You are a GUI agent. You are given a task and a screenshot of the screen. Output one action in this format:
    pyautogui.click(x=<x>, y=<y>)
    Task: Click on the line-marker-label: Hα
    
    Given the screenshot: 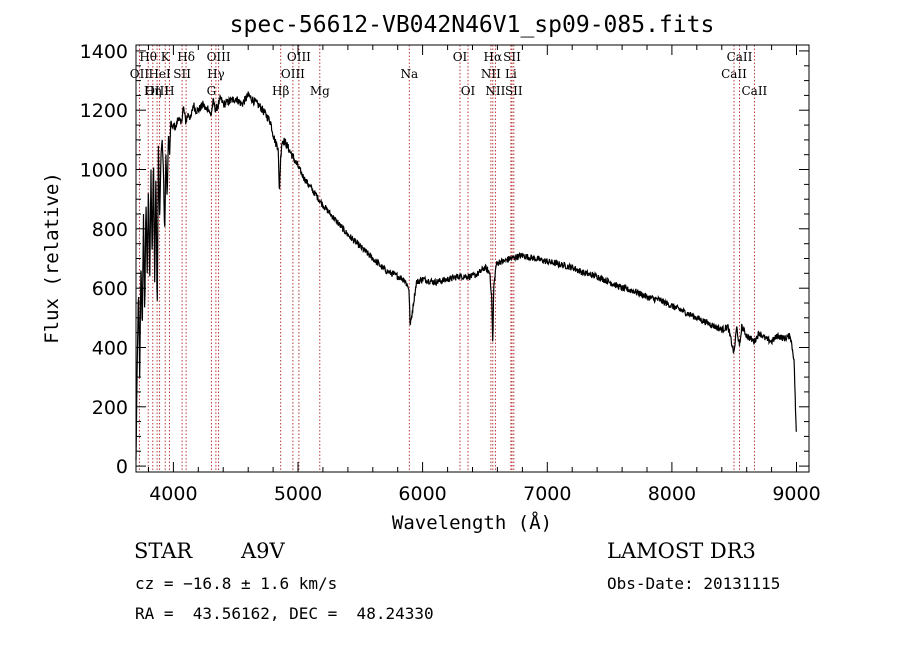 What is the action you would take?
    pyautogui.click(x=493, y=57)
    